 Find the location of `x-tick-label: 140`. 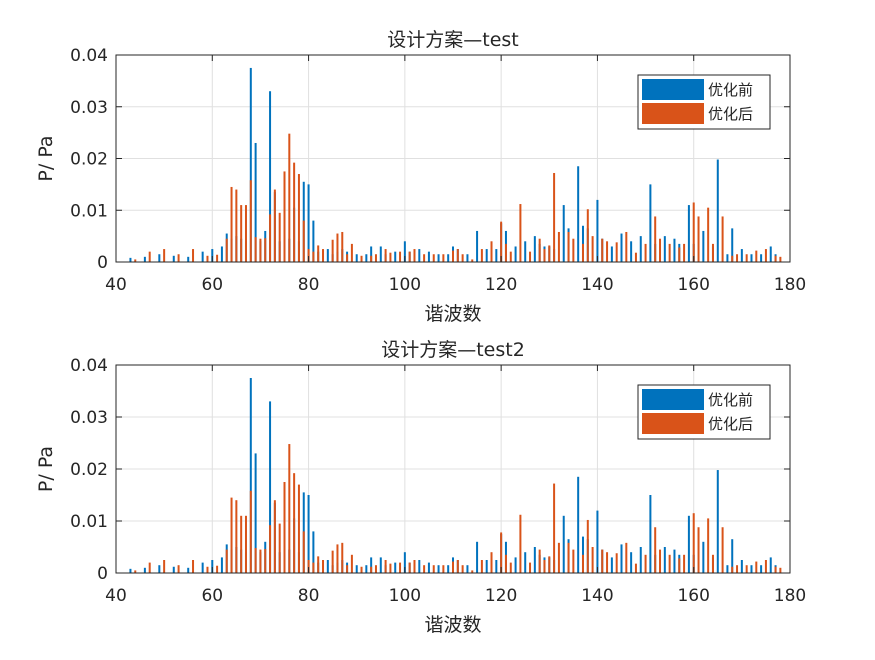

x-tick-label: 140 is located at coordinates (597, 596).